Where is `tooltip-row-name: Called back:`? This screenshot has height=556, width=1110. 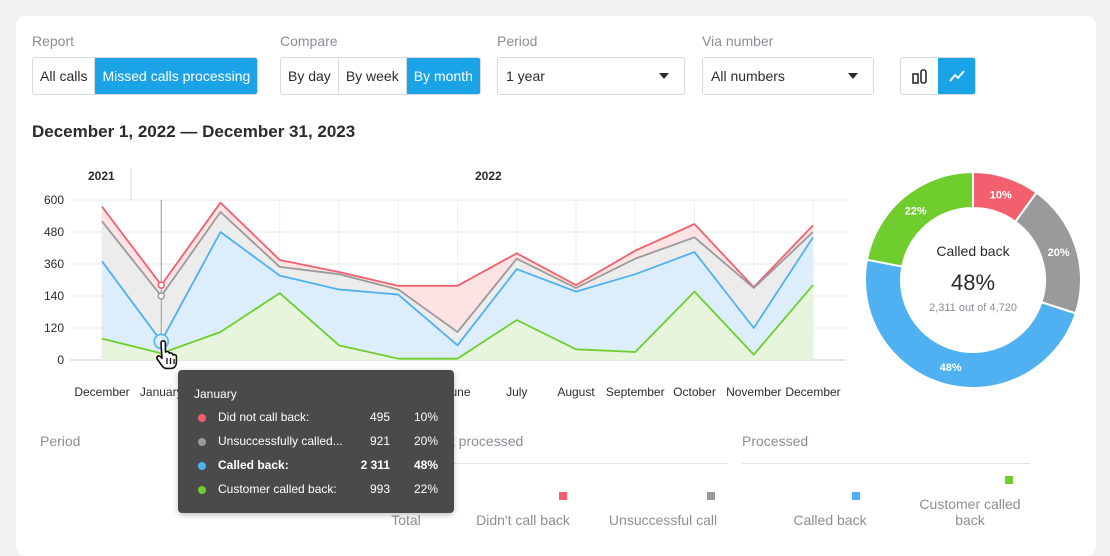
tooltip-row-name: Called back: is located at coordinates (253, 465).